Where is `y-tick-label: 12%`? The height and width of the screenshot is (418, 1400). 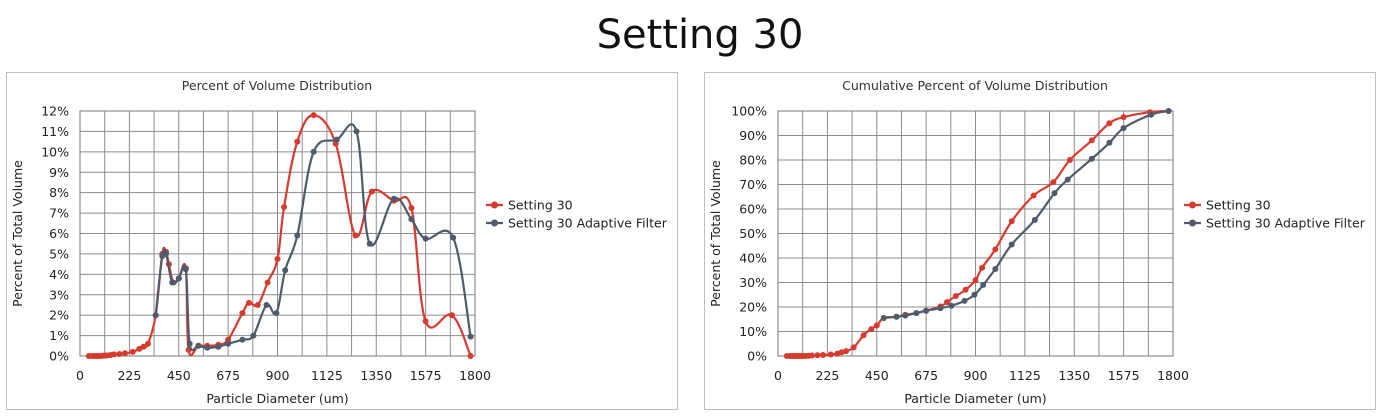 y-tick-label: 12% is located at coordinates (55, 111).